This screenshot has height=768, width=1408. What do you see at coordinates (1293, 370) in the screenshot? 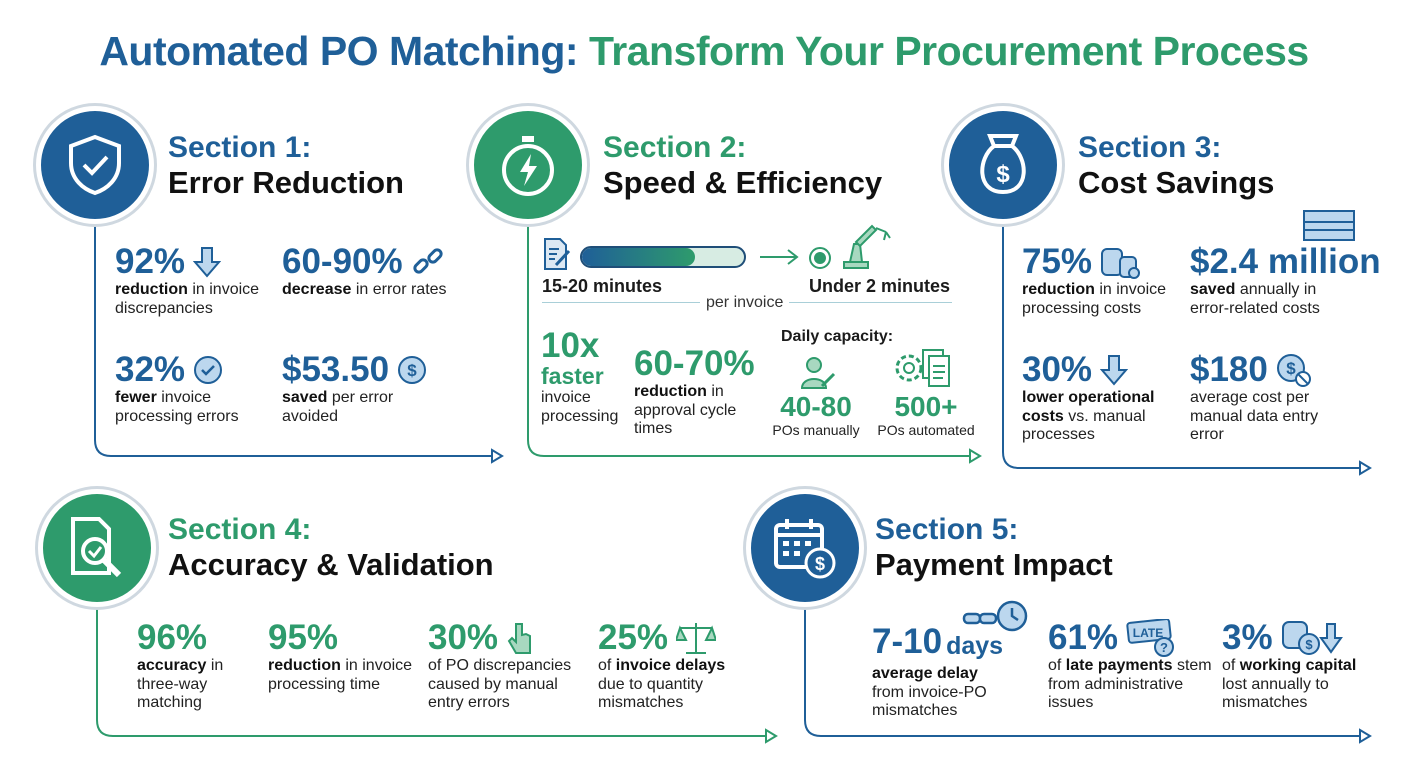
I see `dollar-block-icon: $` at bounding box center [1293, 370].